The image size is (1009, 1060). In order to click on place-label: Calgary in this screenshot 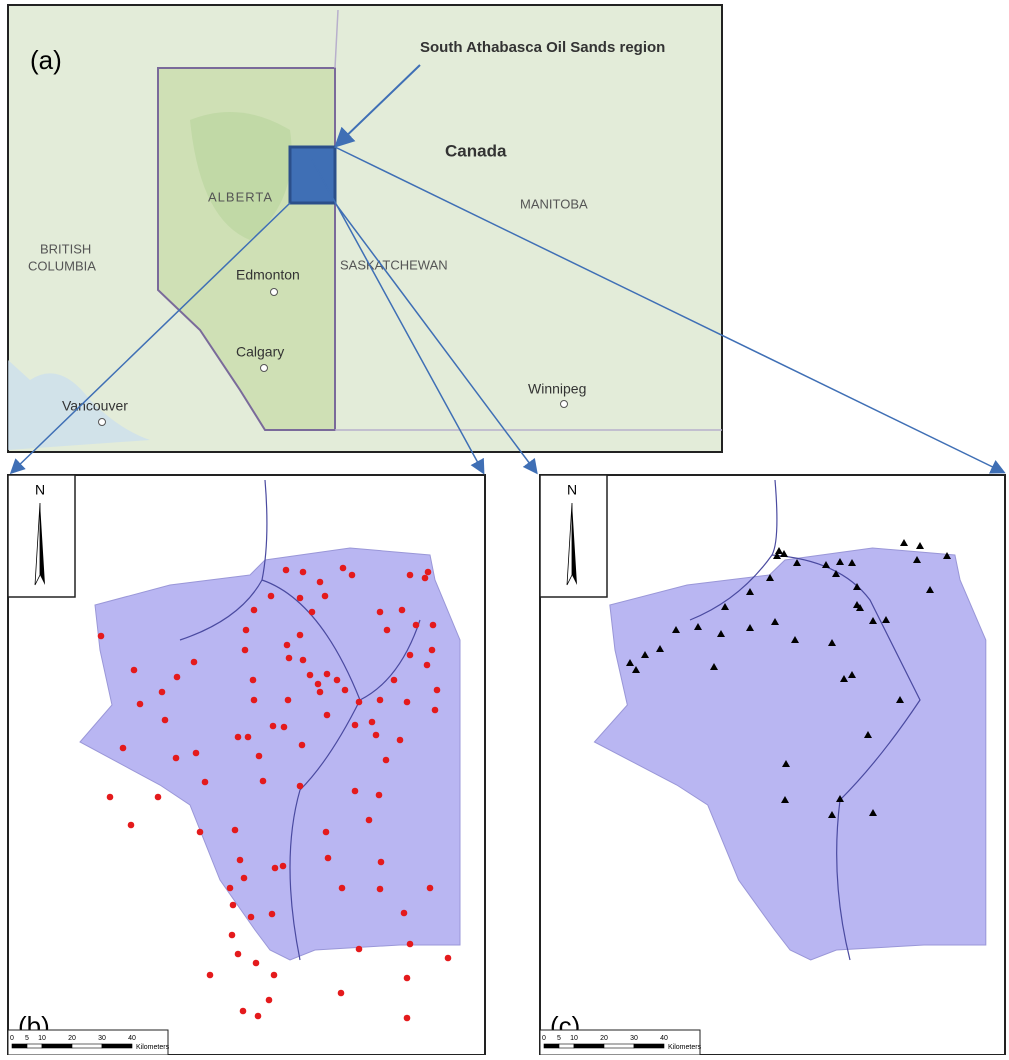, I will do `click(260, 352)`.